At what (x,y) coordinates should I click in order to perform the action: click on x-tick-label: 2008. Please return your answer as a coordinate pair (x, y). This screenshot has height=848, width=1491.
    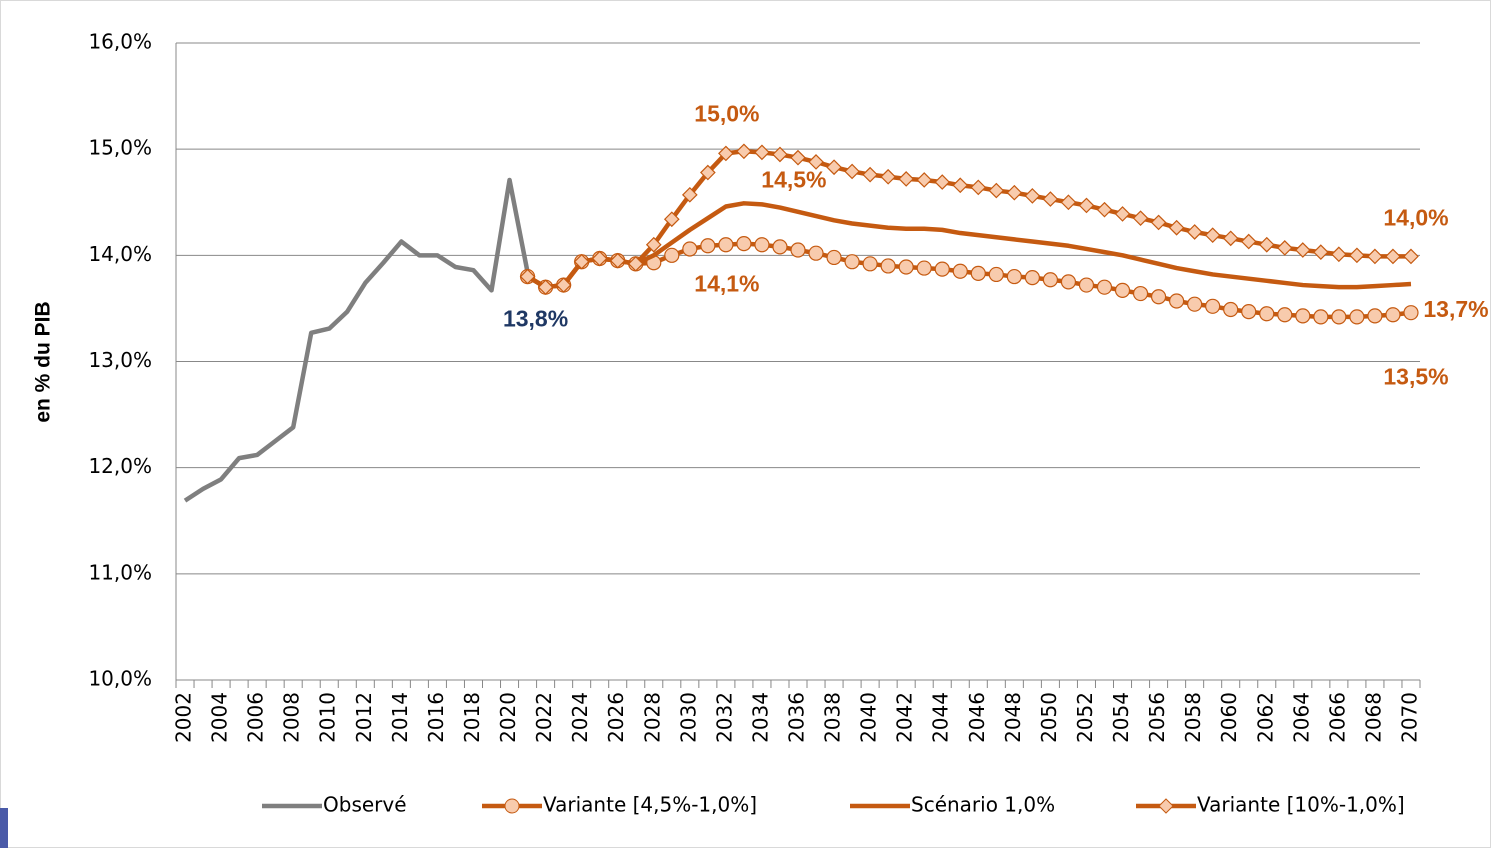
    Looking at the image, I should click on (292, 717).